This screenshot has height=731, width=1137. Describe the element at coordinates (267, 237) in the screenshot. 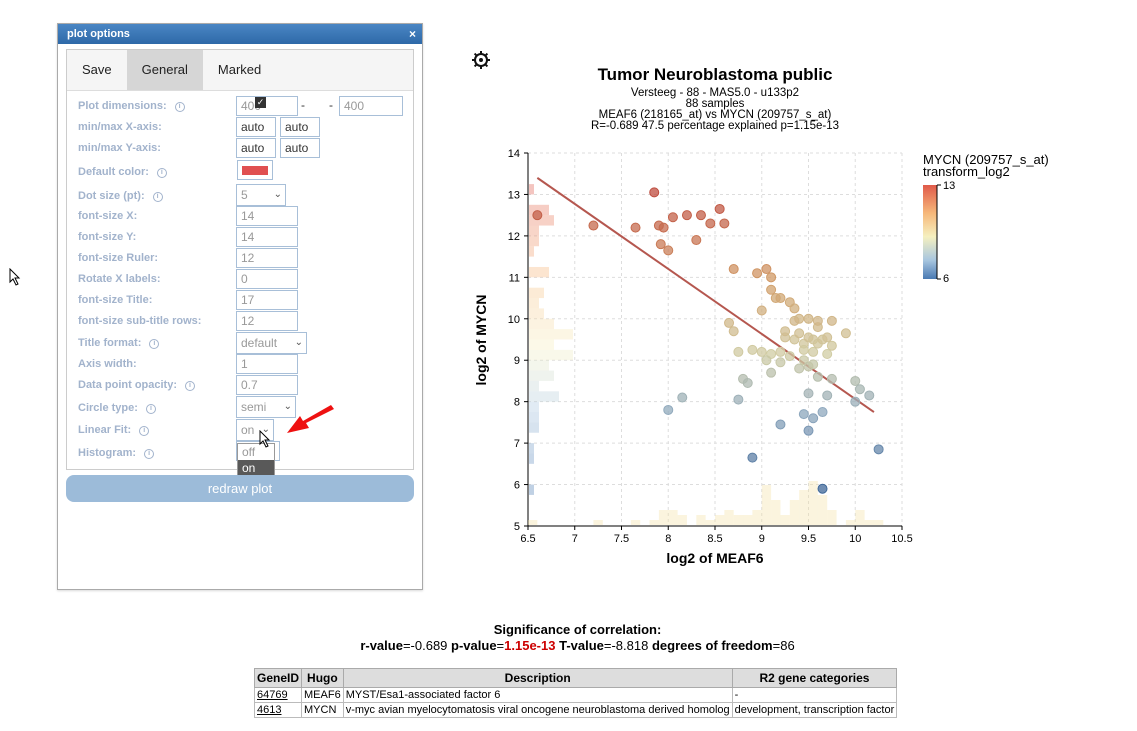

I see `font-size-y-input: 14` at that location.